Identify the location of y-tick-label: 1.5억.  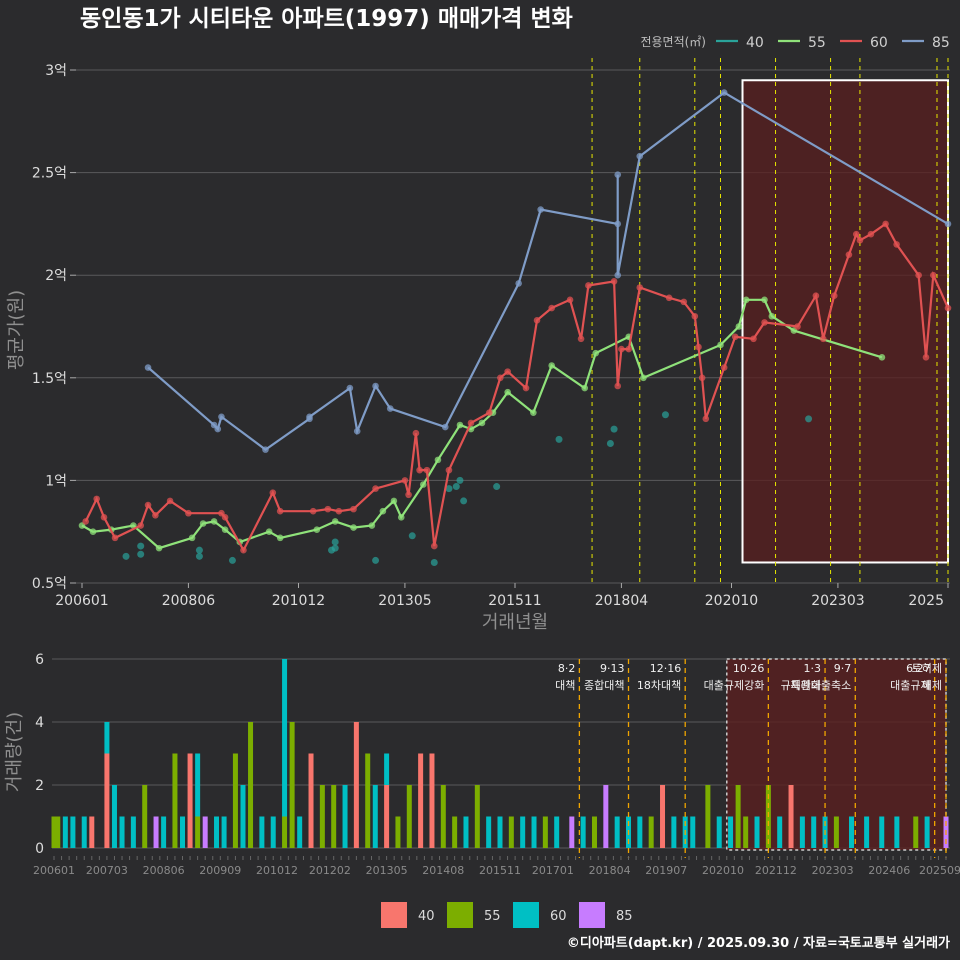
(49, 379).